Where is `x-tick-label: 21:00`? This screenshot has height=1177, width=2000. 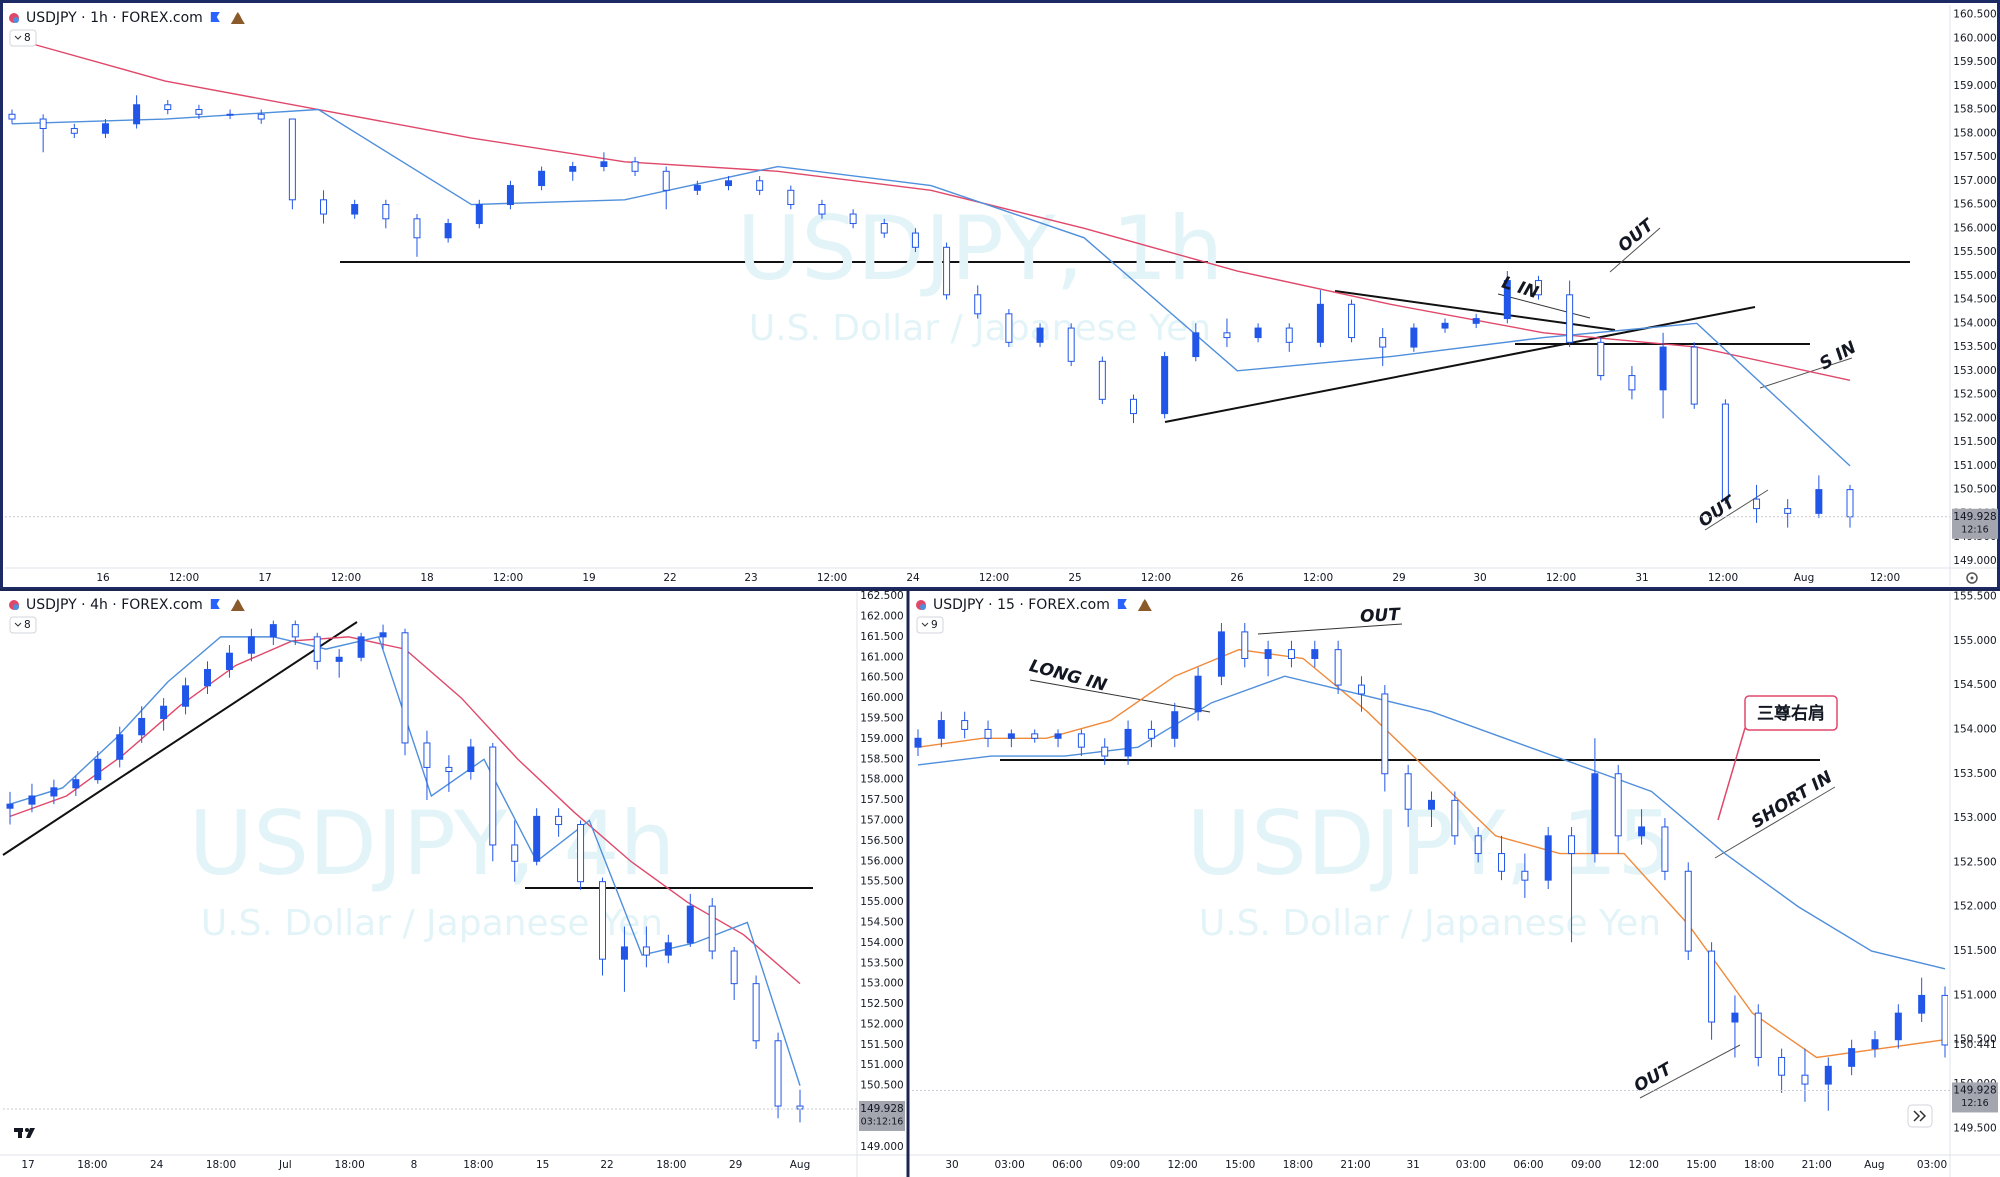 x-tick-label: 21:00 is located at coordinates (1355, 1165).